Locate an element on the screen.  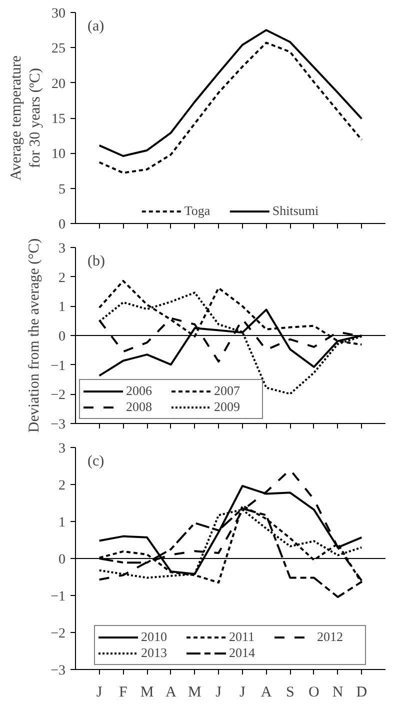
x-tick-label: N is located at coordinates (338, 692).